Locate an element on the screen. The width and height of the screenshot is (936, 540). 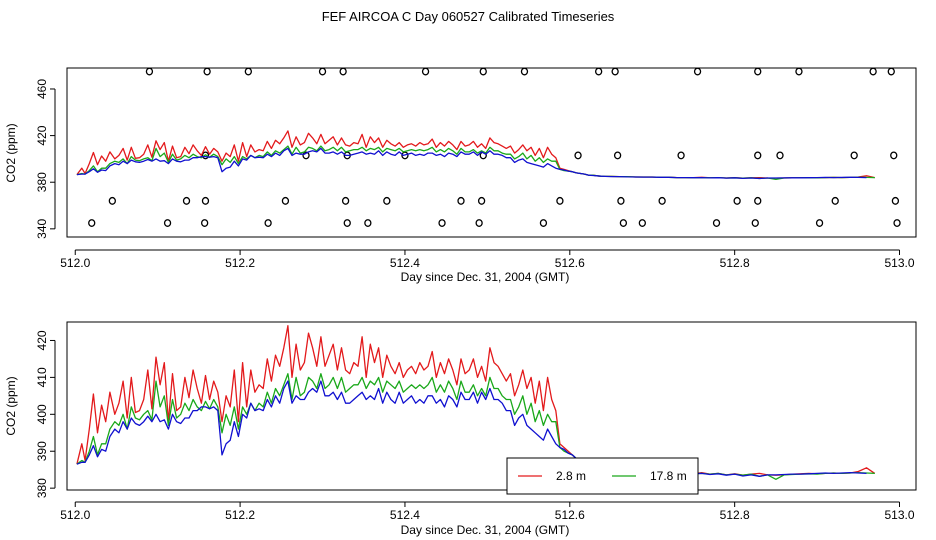
series-line-8-9-m is located at coordinates (475, 163).